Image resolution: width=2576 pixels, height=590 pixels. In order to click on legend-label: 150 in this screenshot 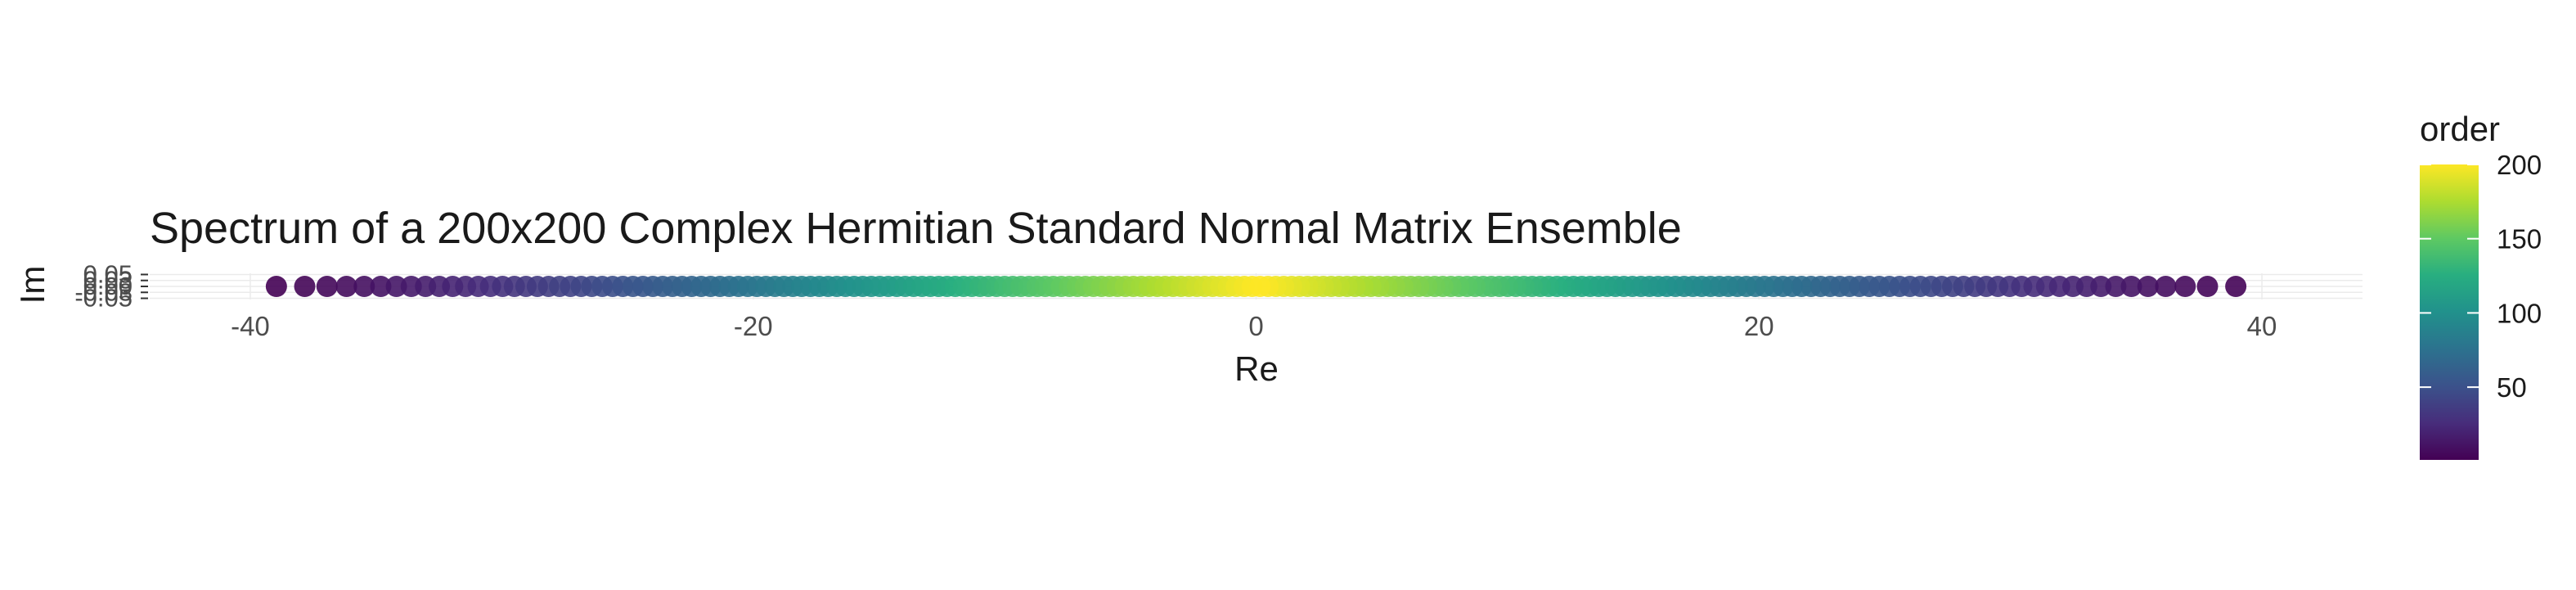, I will do `click(2519, 239)`.